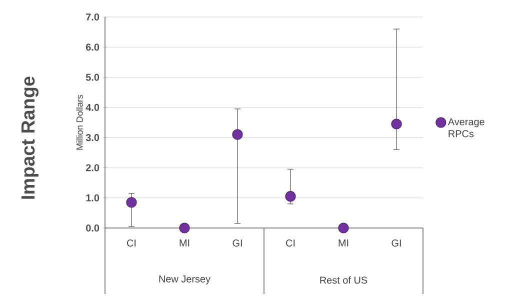 This screenshot has height=298, width=517. What do you see at coordinates (93, 17) in the screenshot?
I see `y-tick-label: 7.0` at bounding box center [93, 17].